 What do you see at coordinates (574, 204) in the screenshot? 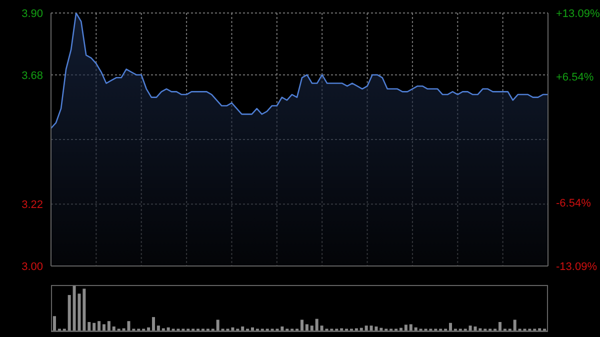
I see `y2-tick-label: -6.54%` at bounding box center [574, 204].